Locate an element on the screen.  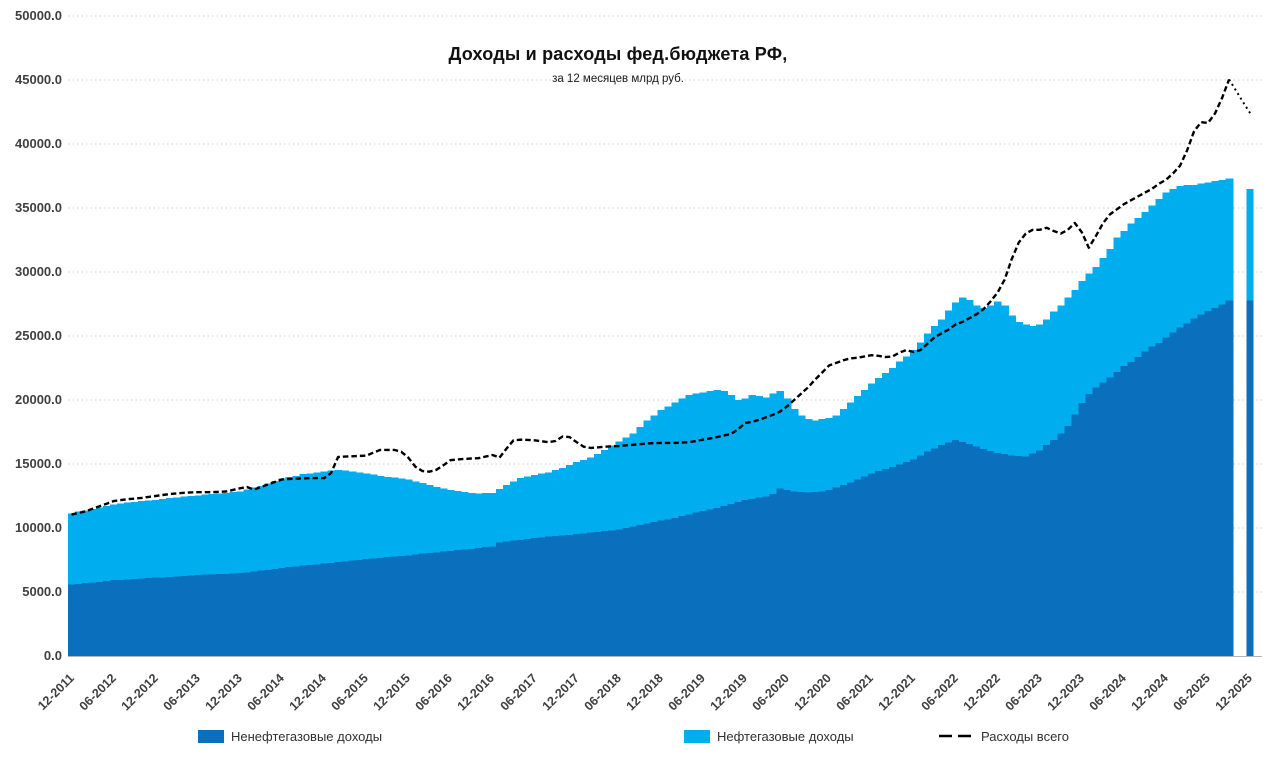
y-tick-label: 45000.0 is located at coordinates (38, 79).